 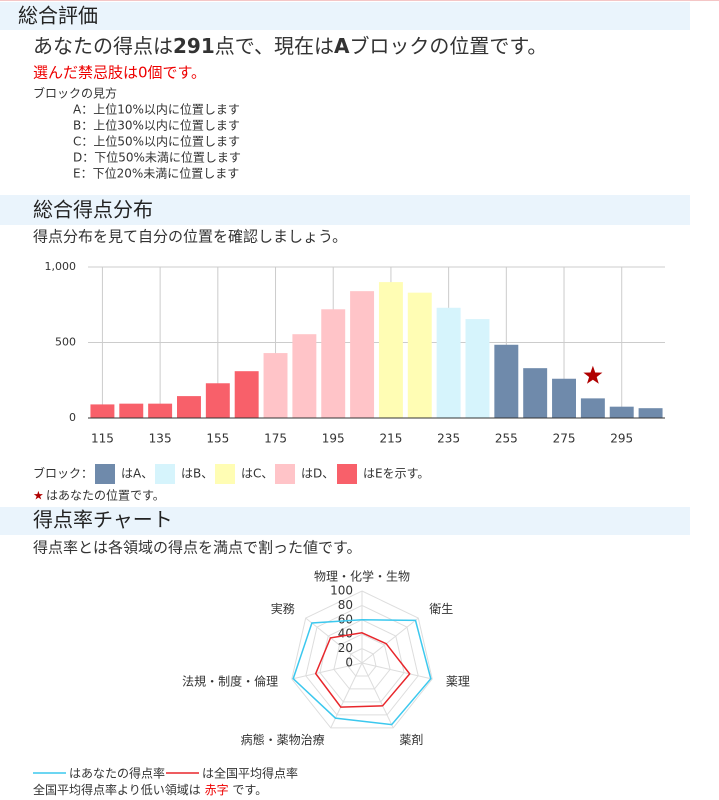 I want to click on section-title: 総合評価, so click(x=58, y=16).